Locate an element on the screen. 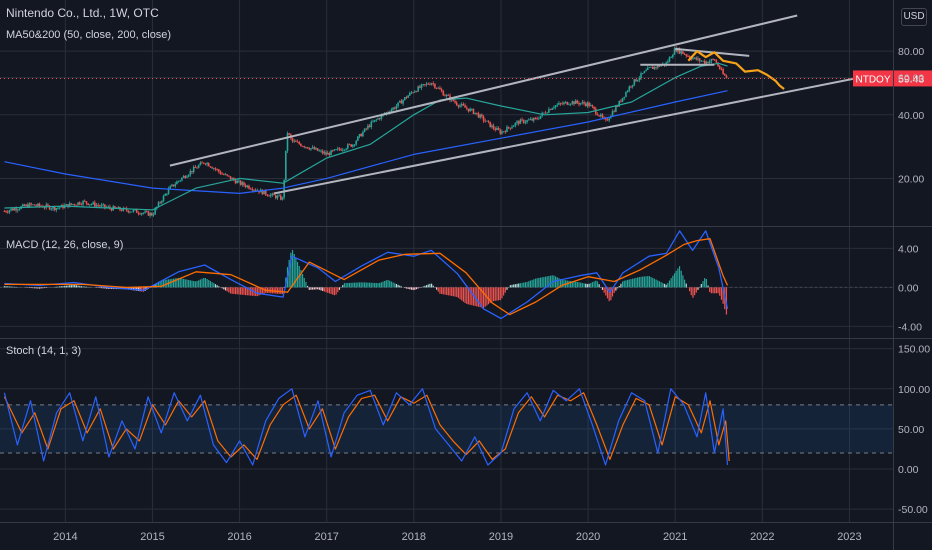 This screenshot has width=932, height=550. last-price-tag-bg is located at coordinates (913, 78).